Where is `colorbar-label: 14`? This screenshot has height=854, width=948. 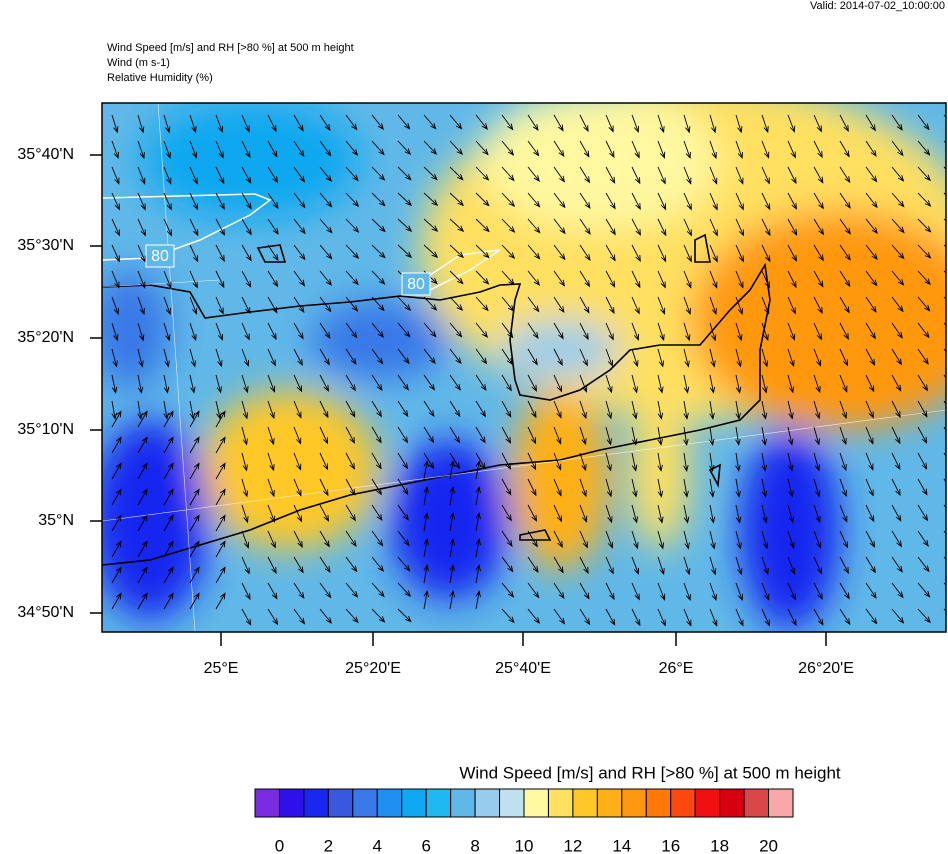 colorbar-label: 14 is located at coordinates (621, 845).